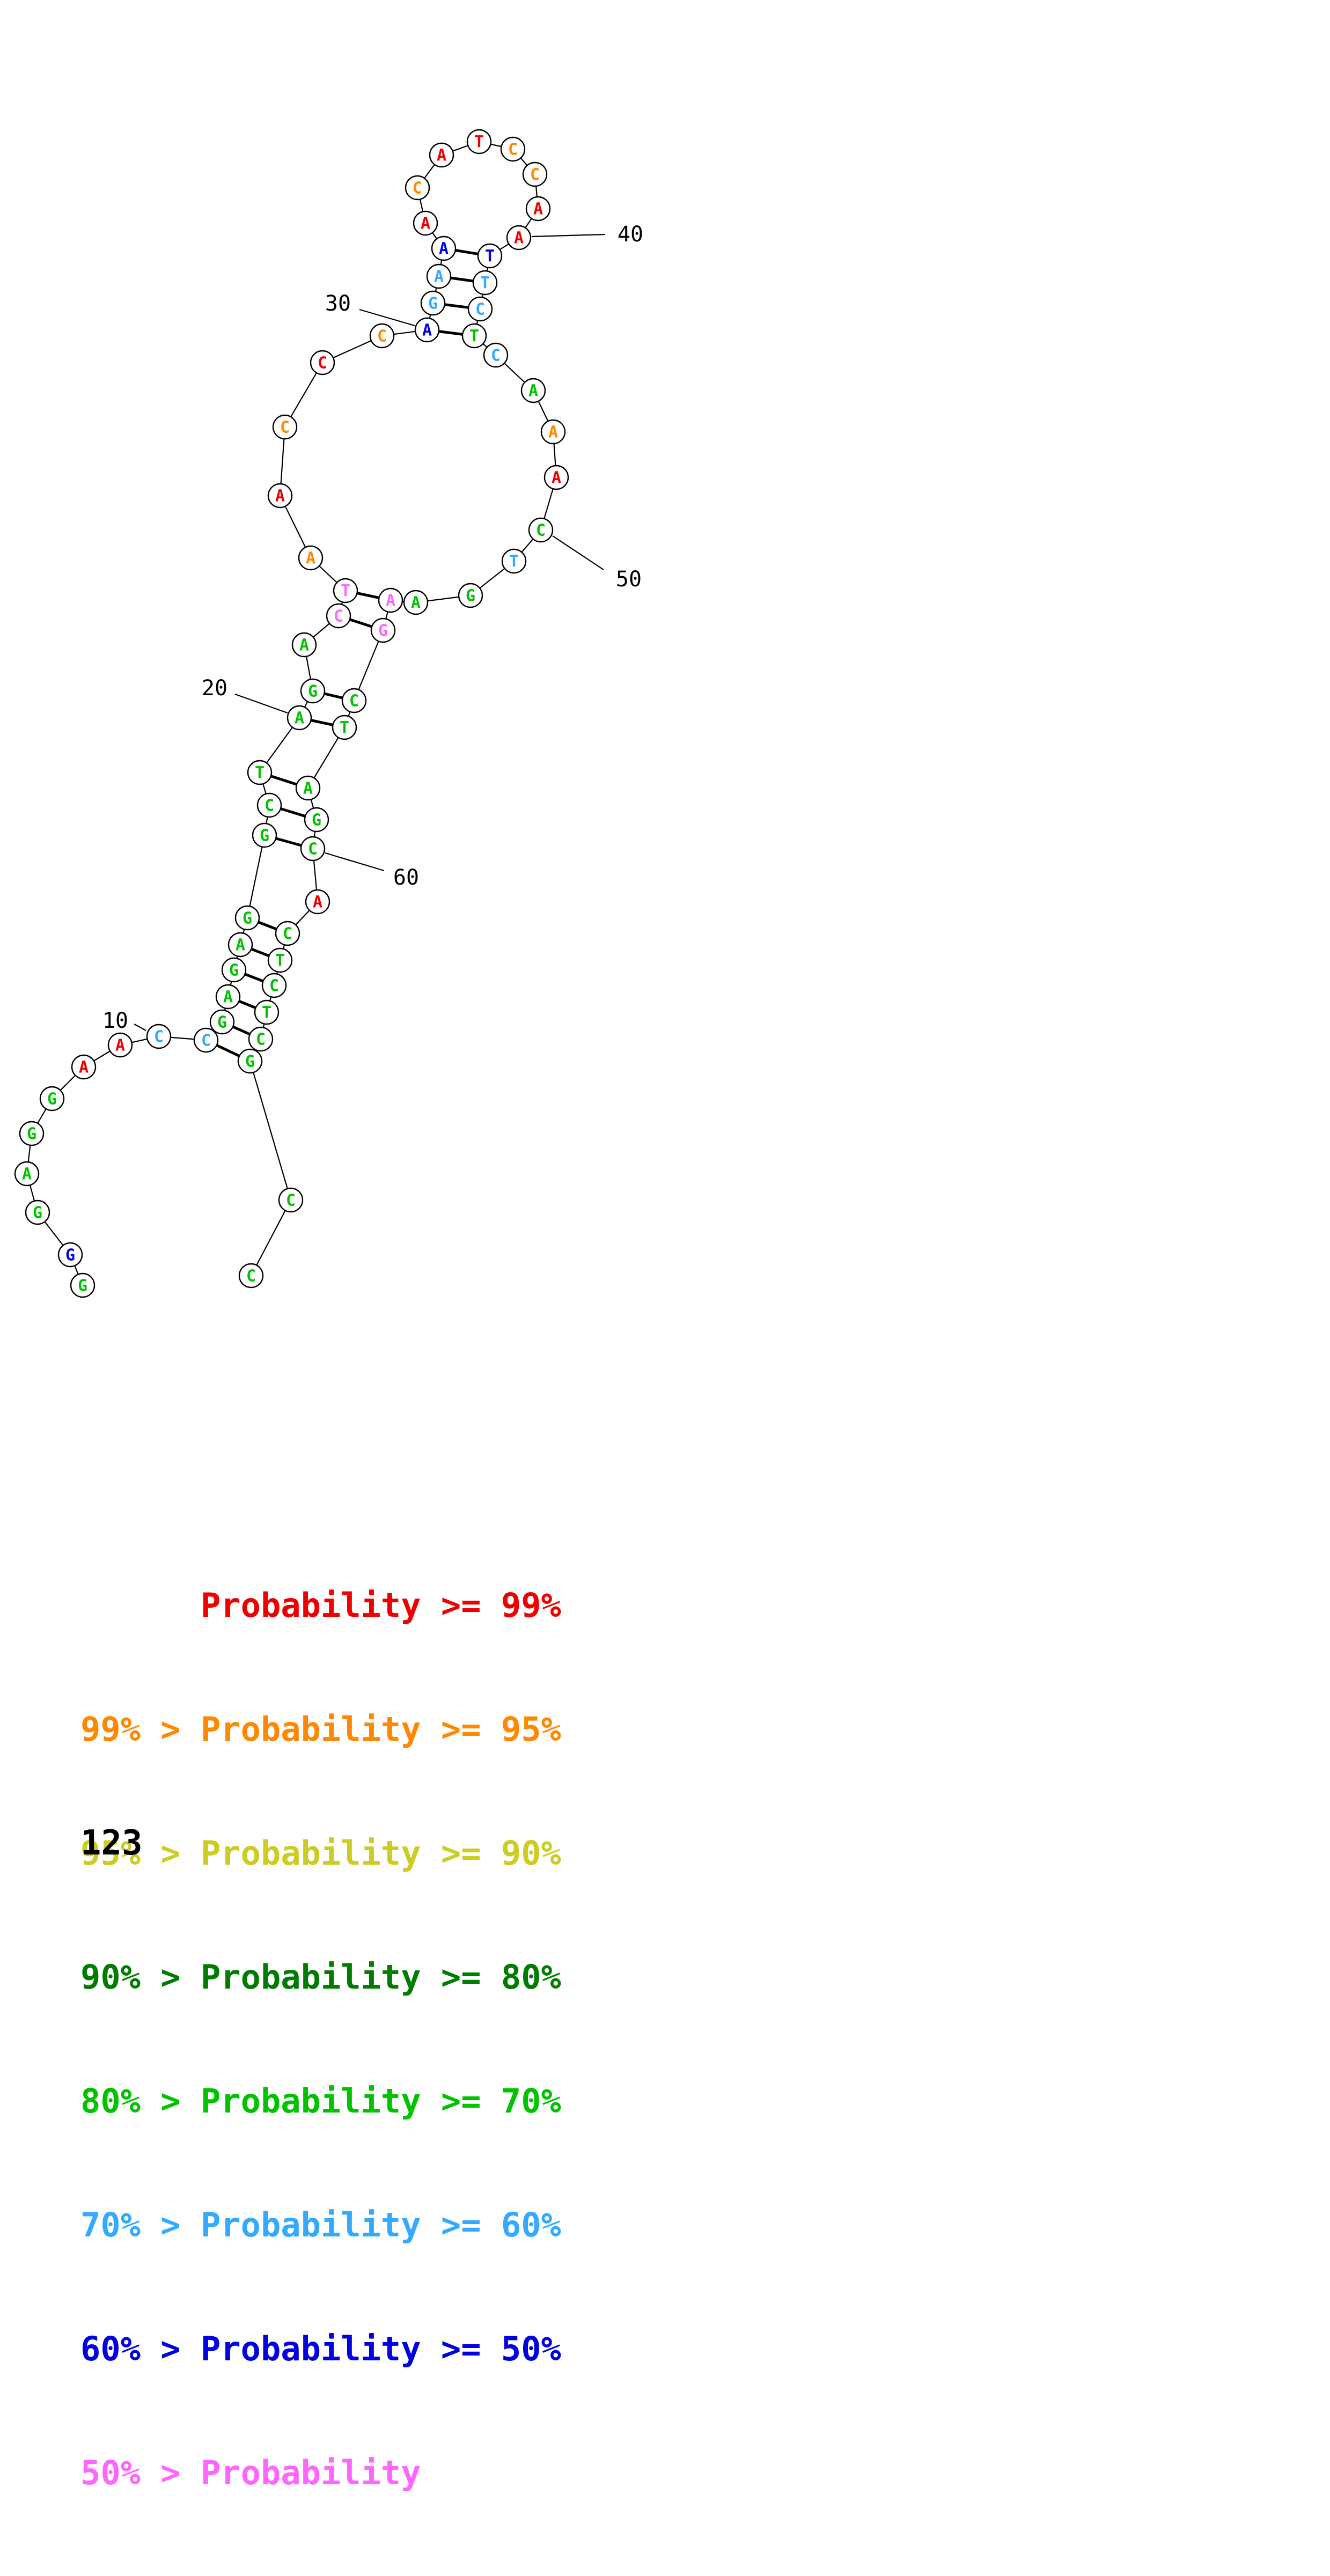 This screenshot has height=2576, width=1330. What do you see at coordinates (629, 579) in the screenshot?
I see `position-label: 50` at bounding box center [629, 579].